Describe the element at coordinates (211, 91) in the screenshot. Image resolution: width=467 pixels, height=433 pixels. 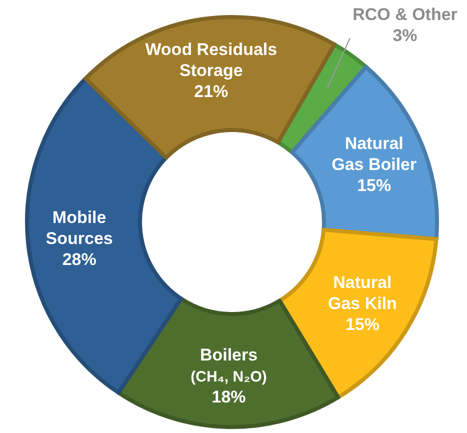
I see `data-label: 21%` at that location.